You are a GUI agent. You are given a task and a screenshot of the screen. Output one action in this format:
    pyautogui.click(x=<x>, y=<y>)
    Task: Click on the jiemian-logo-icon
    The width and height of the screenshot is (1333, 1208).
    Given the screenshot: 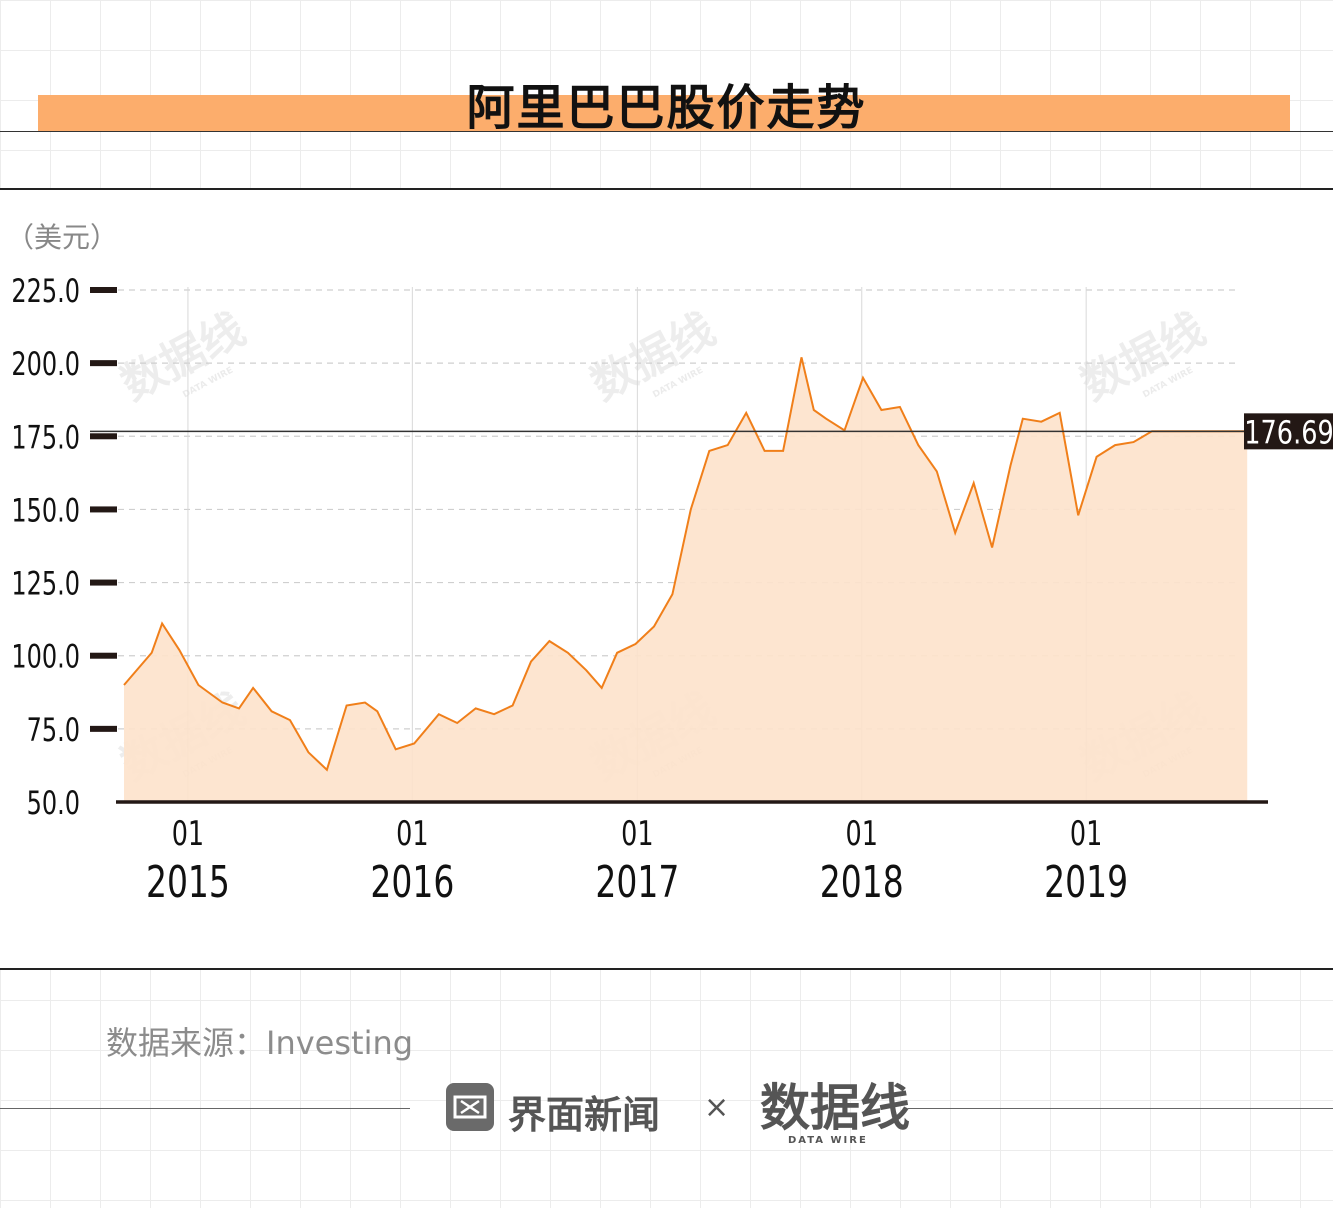 What is the action you would take?
    pyautogui.click(x=470, y=1107)
    